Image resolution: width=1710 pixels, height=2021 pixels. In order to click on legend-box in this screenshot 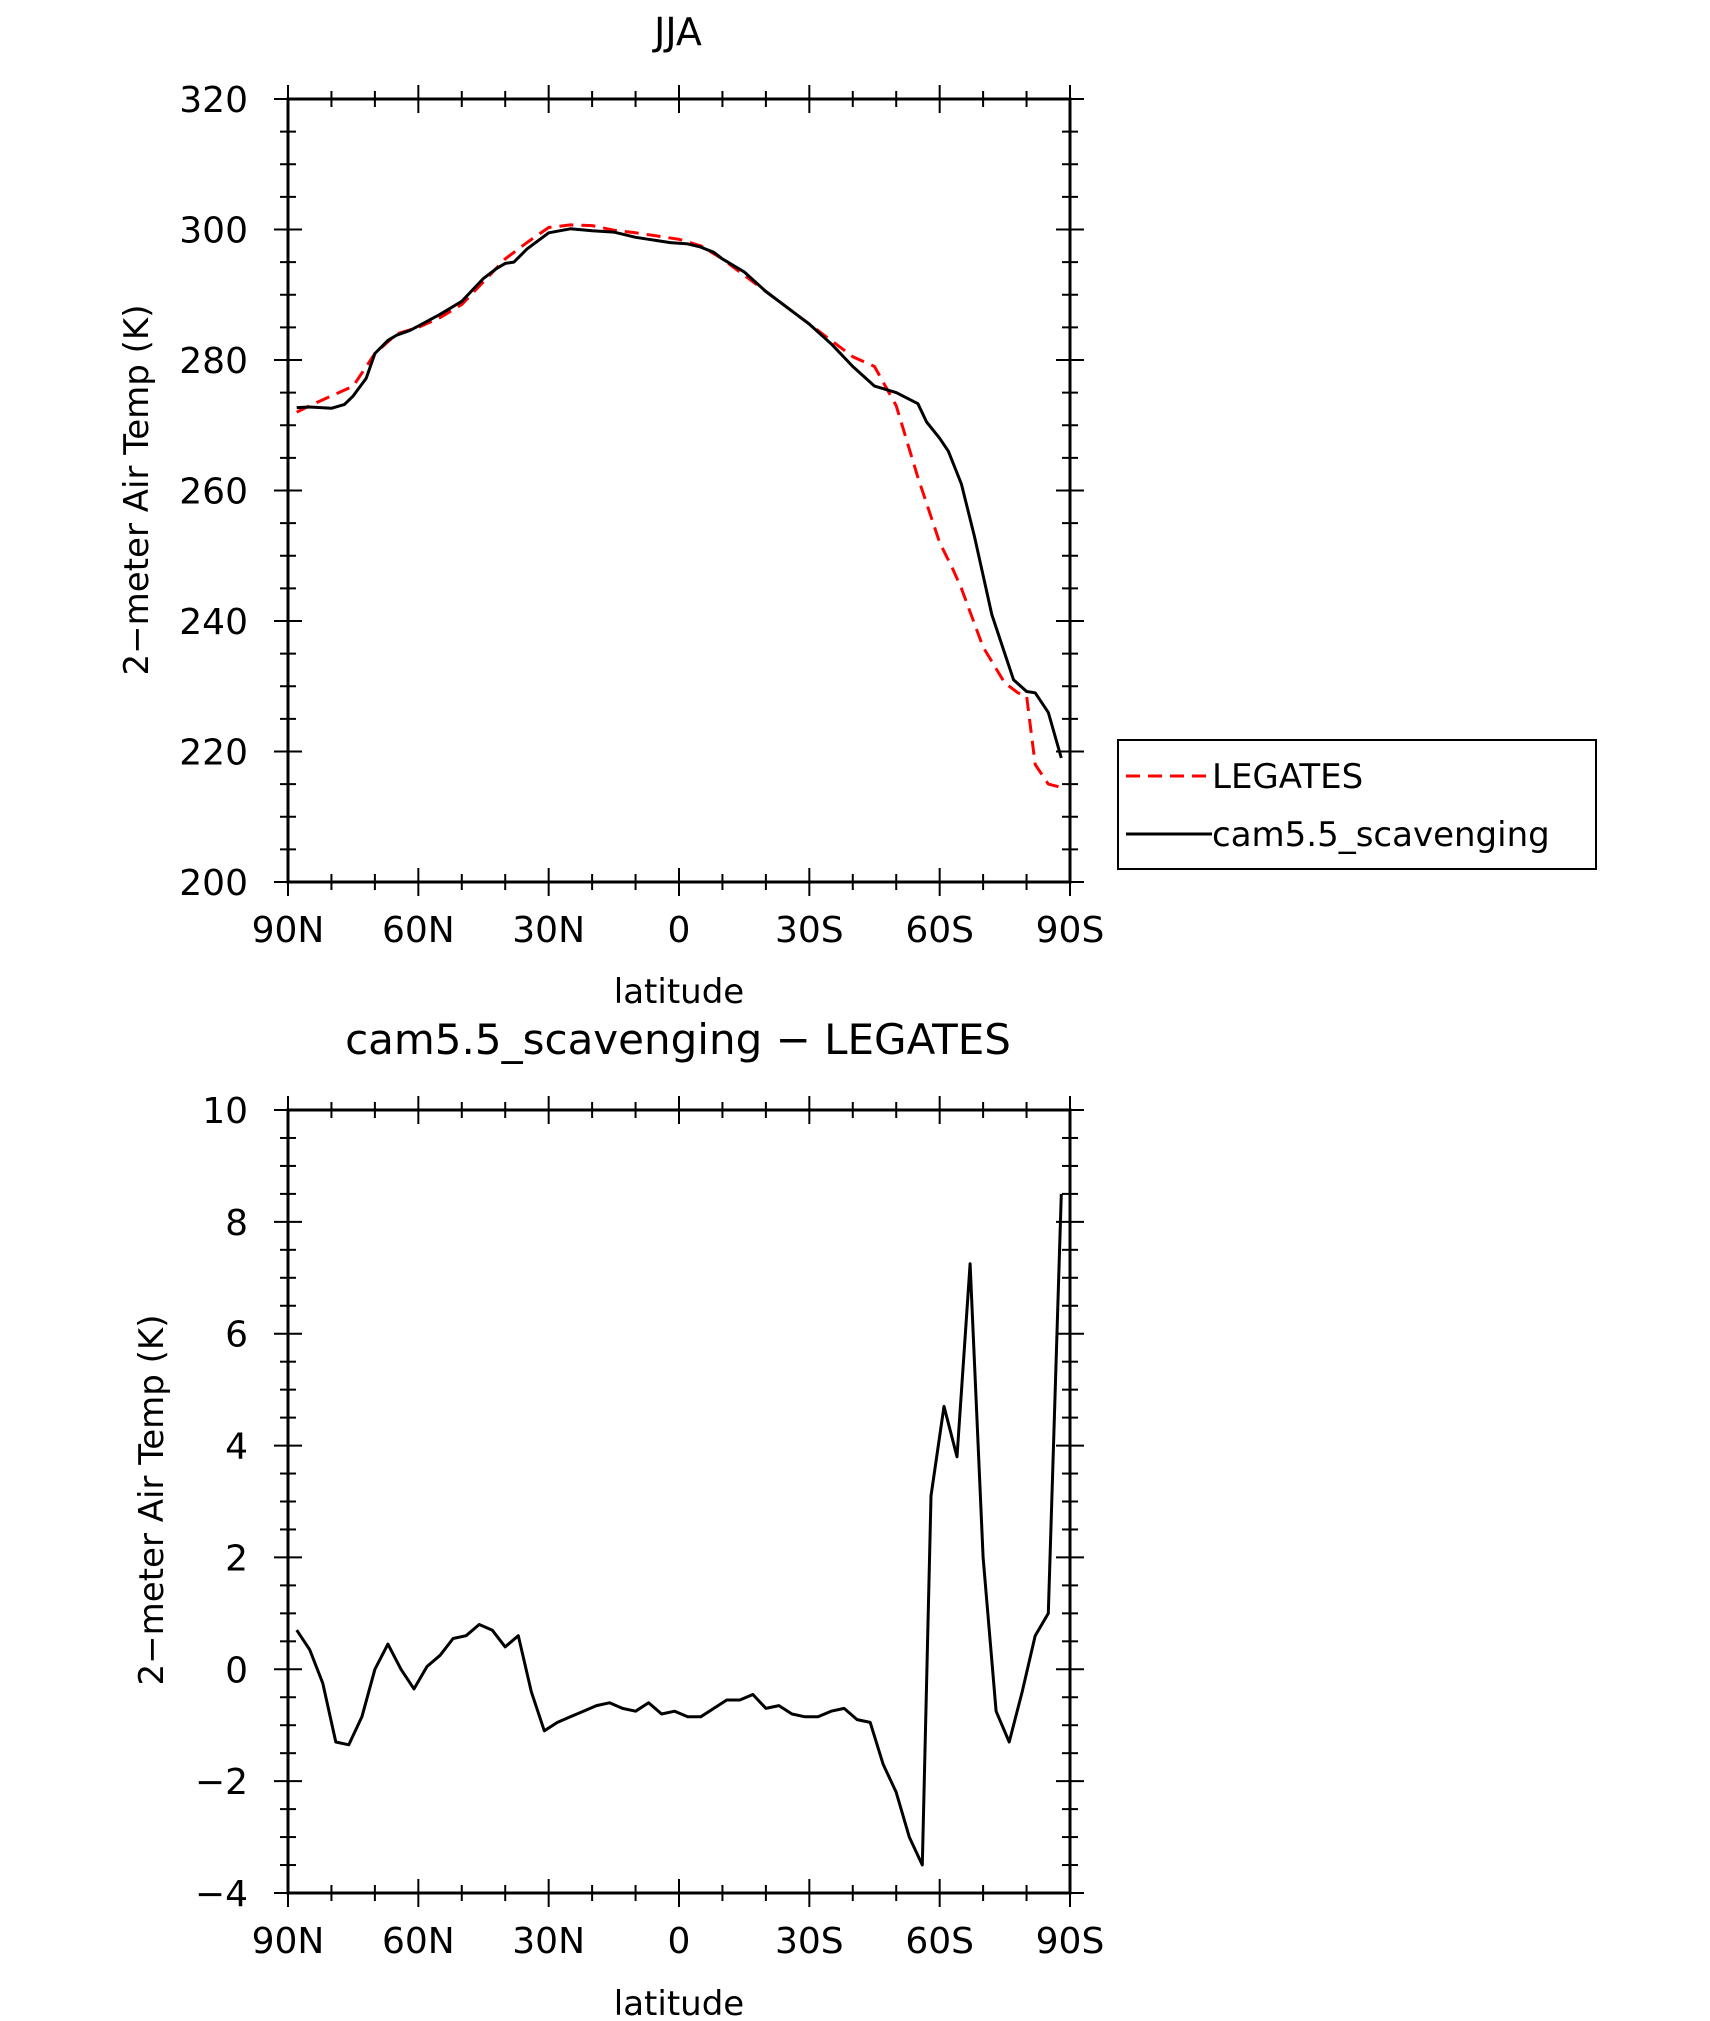, I will do `click(1357, 804)`.